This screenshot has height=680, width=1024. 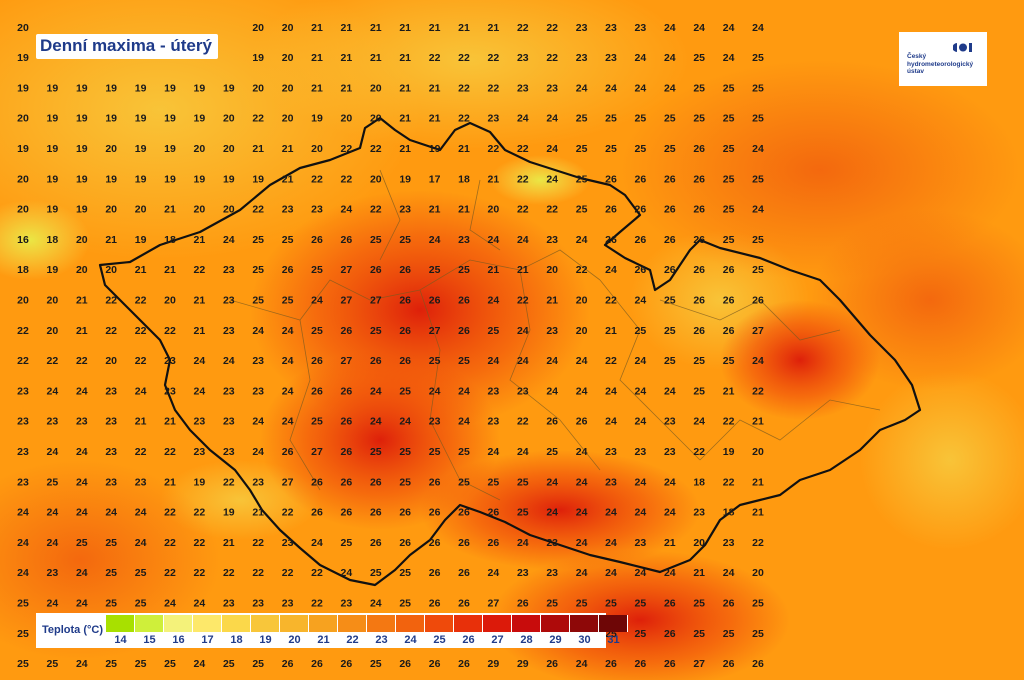 I want to click on grid-value: 16, so click(x=23, y=240).